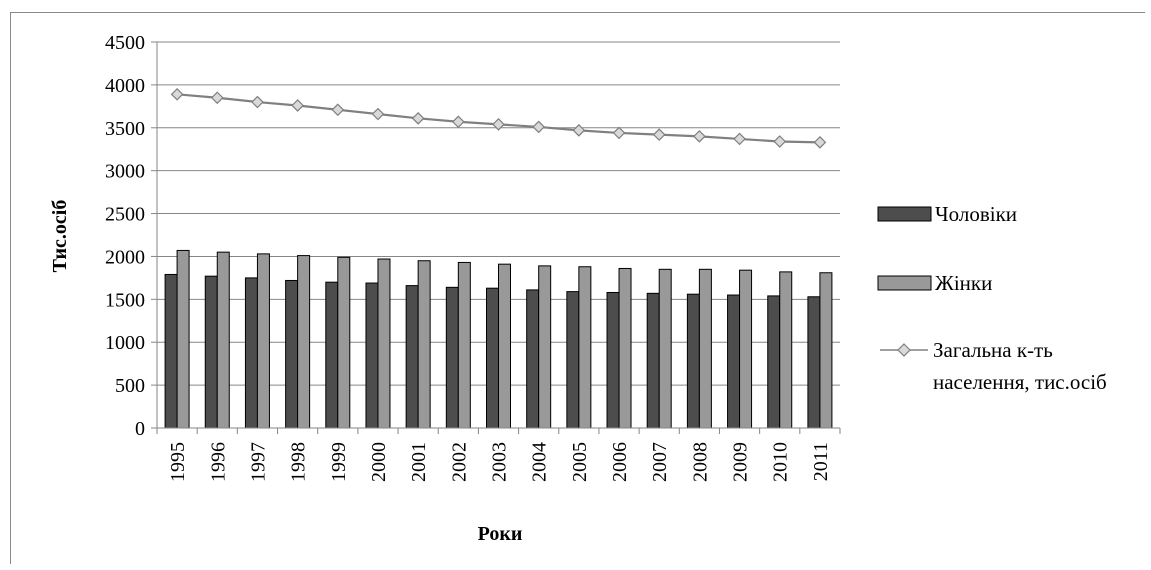  Describe the element at coordinates (540, 462) in the screenshot. I see `x-tick-label-2004: 2004` at that location.